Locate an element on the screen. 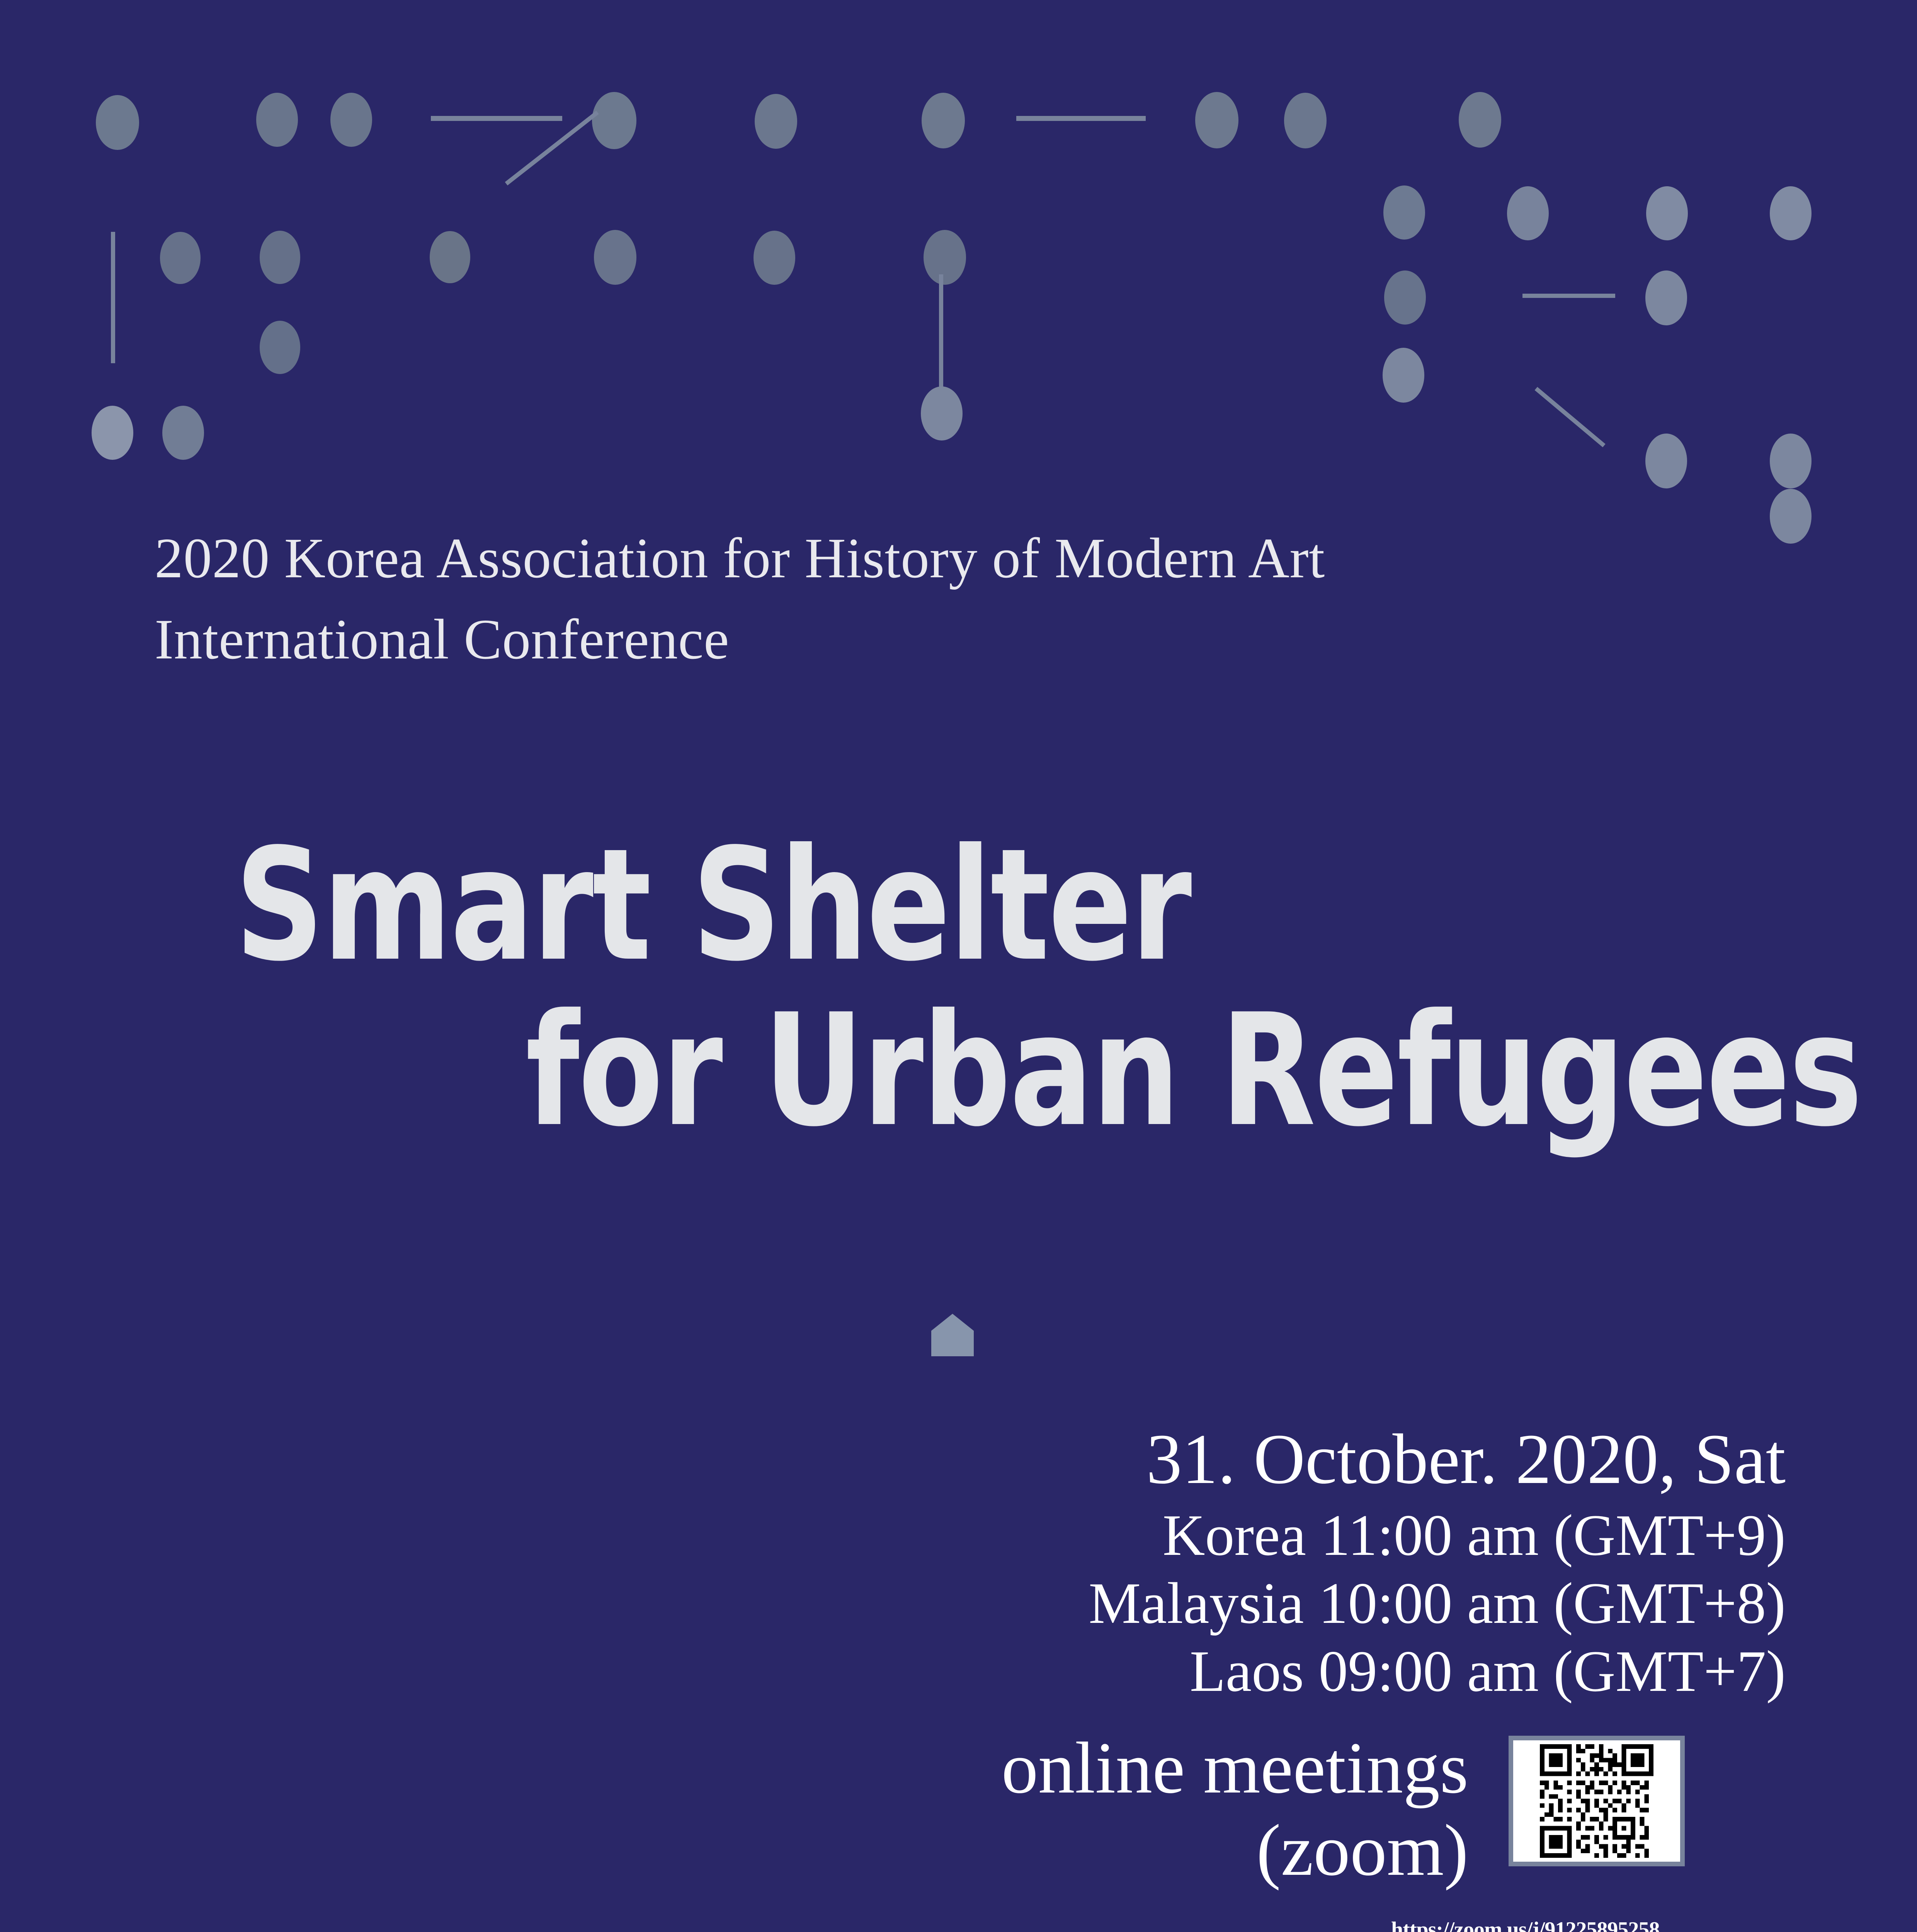 This screenshot has width=1917, height=1932. title-line-1: Smart Shelter is located at coordinates (713, 906).